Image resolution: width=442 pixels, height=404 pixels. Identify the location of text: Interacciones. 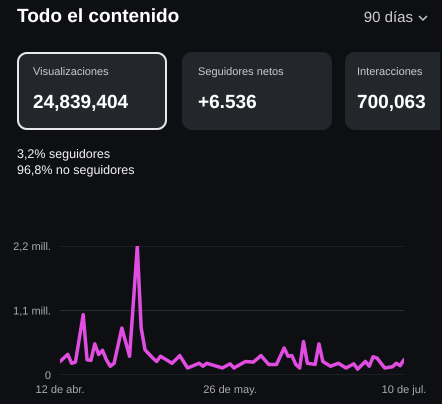
(390, 72).